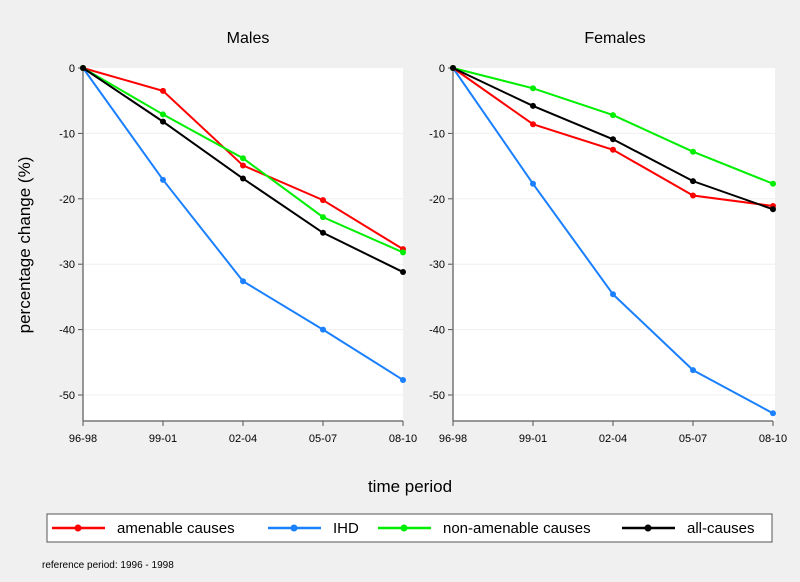 This screenshot has width=800, height=582. What do you see at coordinates (313, 528) in the screenshot?
I see `legend-item: IHD` at bounding box center [313, 528].